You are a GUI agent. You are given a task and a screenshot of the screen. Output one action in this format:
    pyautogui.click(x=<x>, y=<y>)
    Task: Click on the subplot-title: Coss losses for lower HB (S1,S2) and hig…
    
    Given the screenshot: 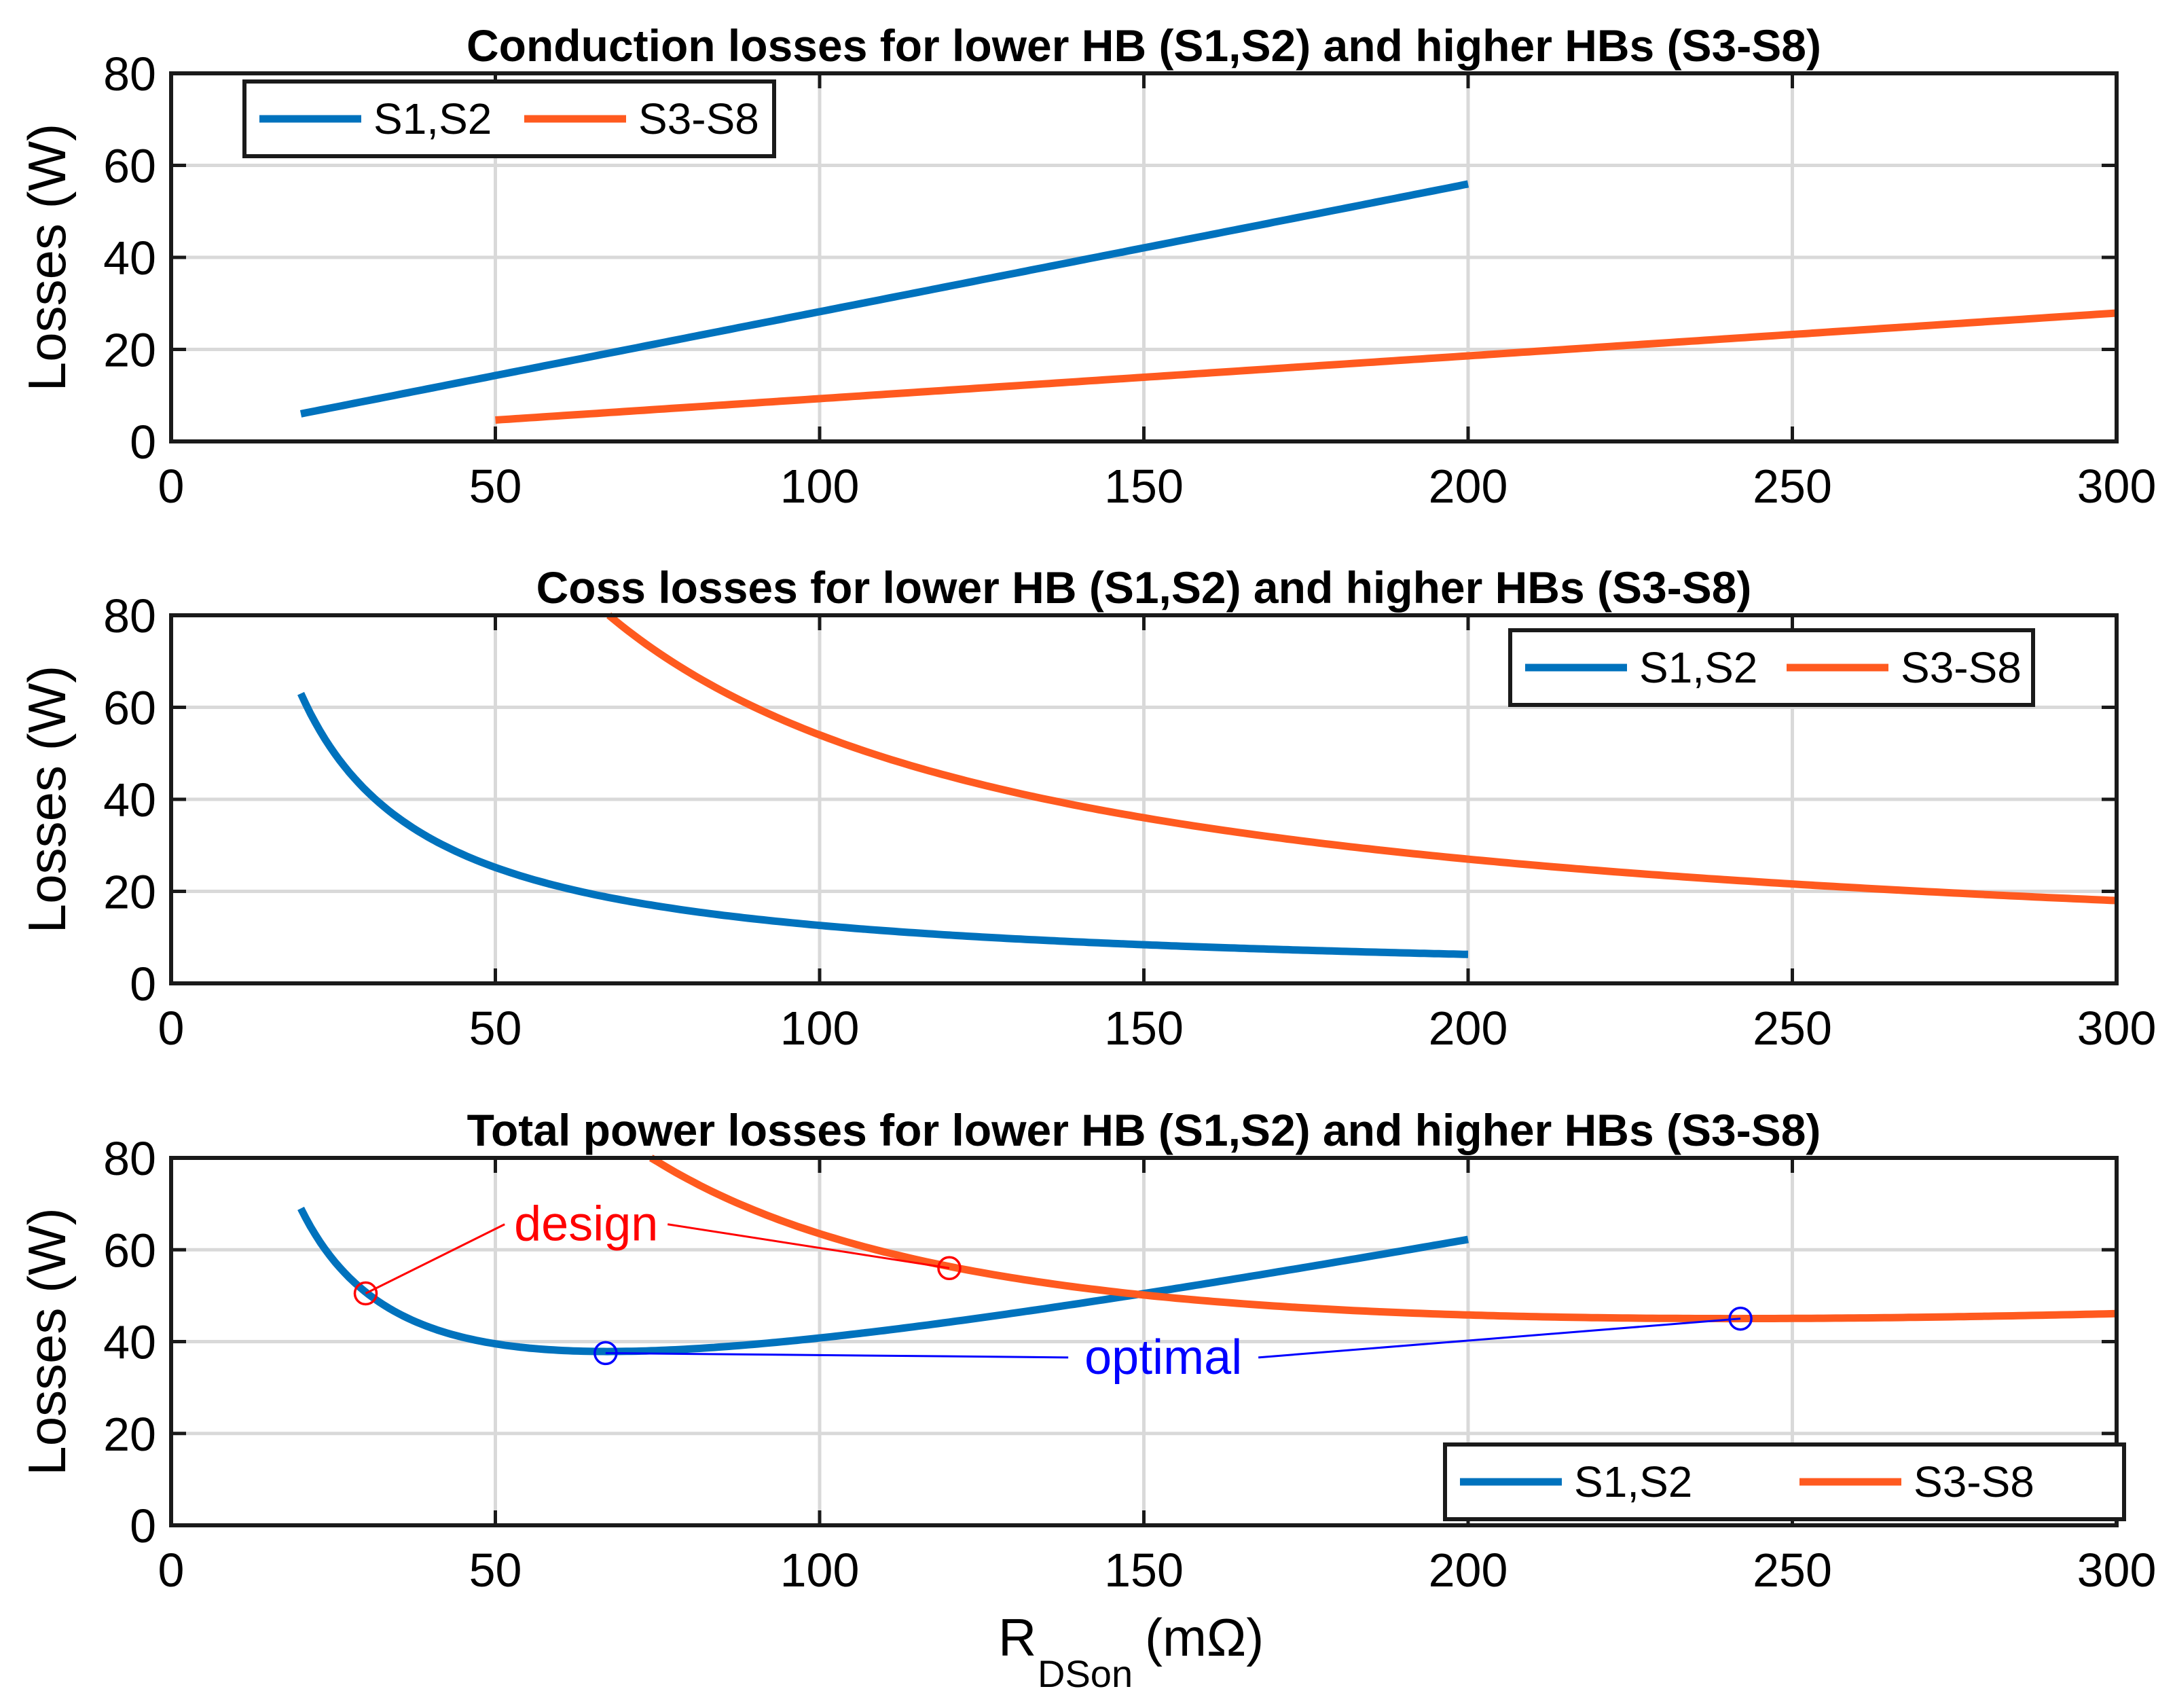 What is the action you would take?
    pyautogui.click(x=1144, y=587)
    